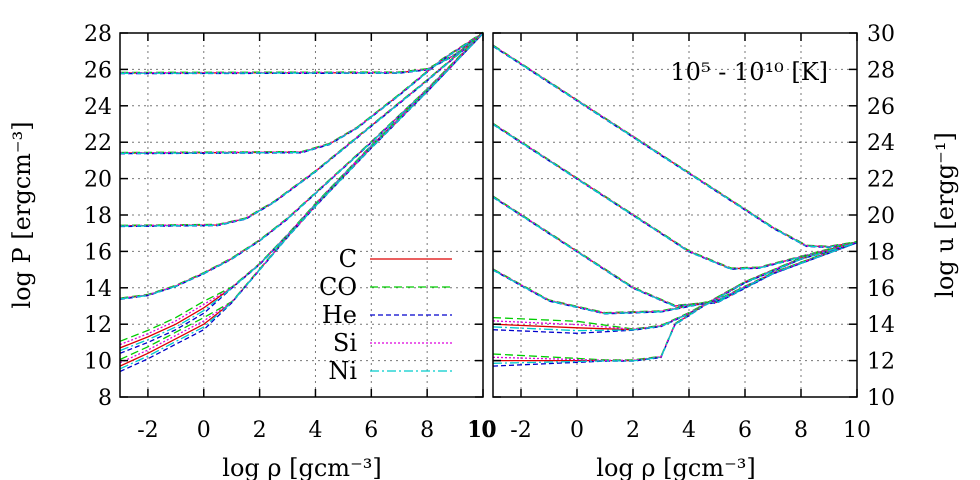 The image size is (980, 480). What do you see at coordinates (345, 343) in the screenshot?
I see `legend-label-si: Si` at bounding box center [345, 343].